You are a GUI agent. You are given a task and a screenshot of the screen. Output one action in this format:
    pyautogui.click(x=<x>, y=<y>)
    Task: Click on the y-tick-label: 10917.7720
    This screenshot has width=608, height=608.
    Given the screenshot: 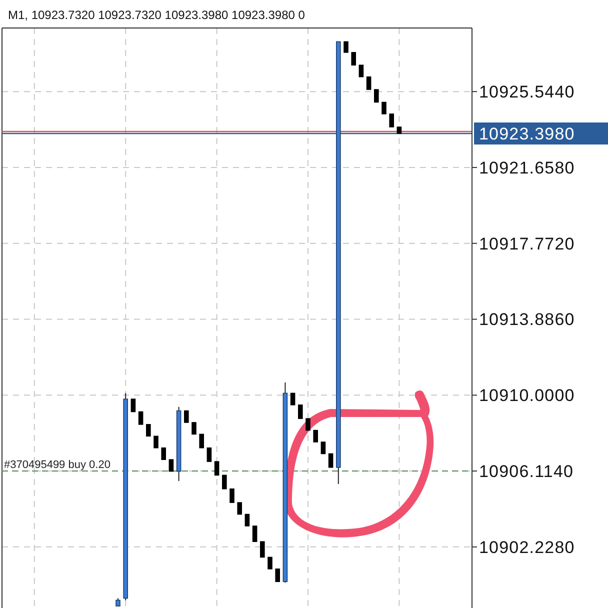 What is the action you would take?
    pyautogui.click(x=527, y=244)
    